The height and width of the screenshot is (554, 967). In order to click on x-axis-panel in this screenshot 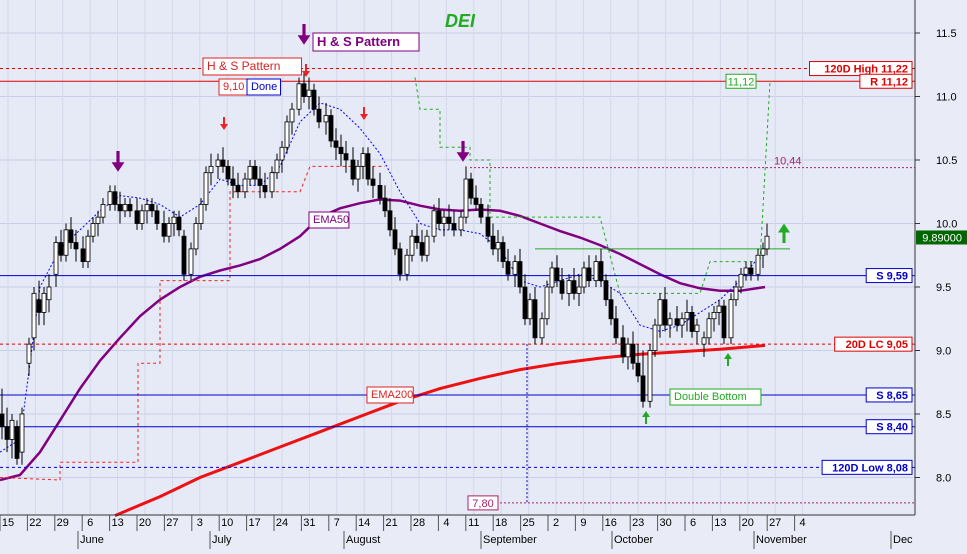, I will do `click(483, 532)`.